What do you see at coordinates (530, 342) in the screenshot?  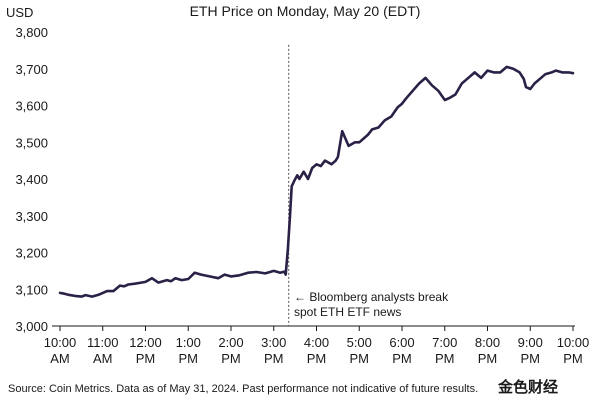 I see `x-tick-label: 9:00` at bounding box center [530, 342].